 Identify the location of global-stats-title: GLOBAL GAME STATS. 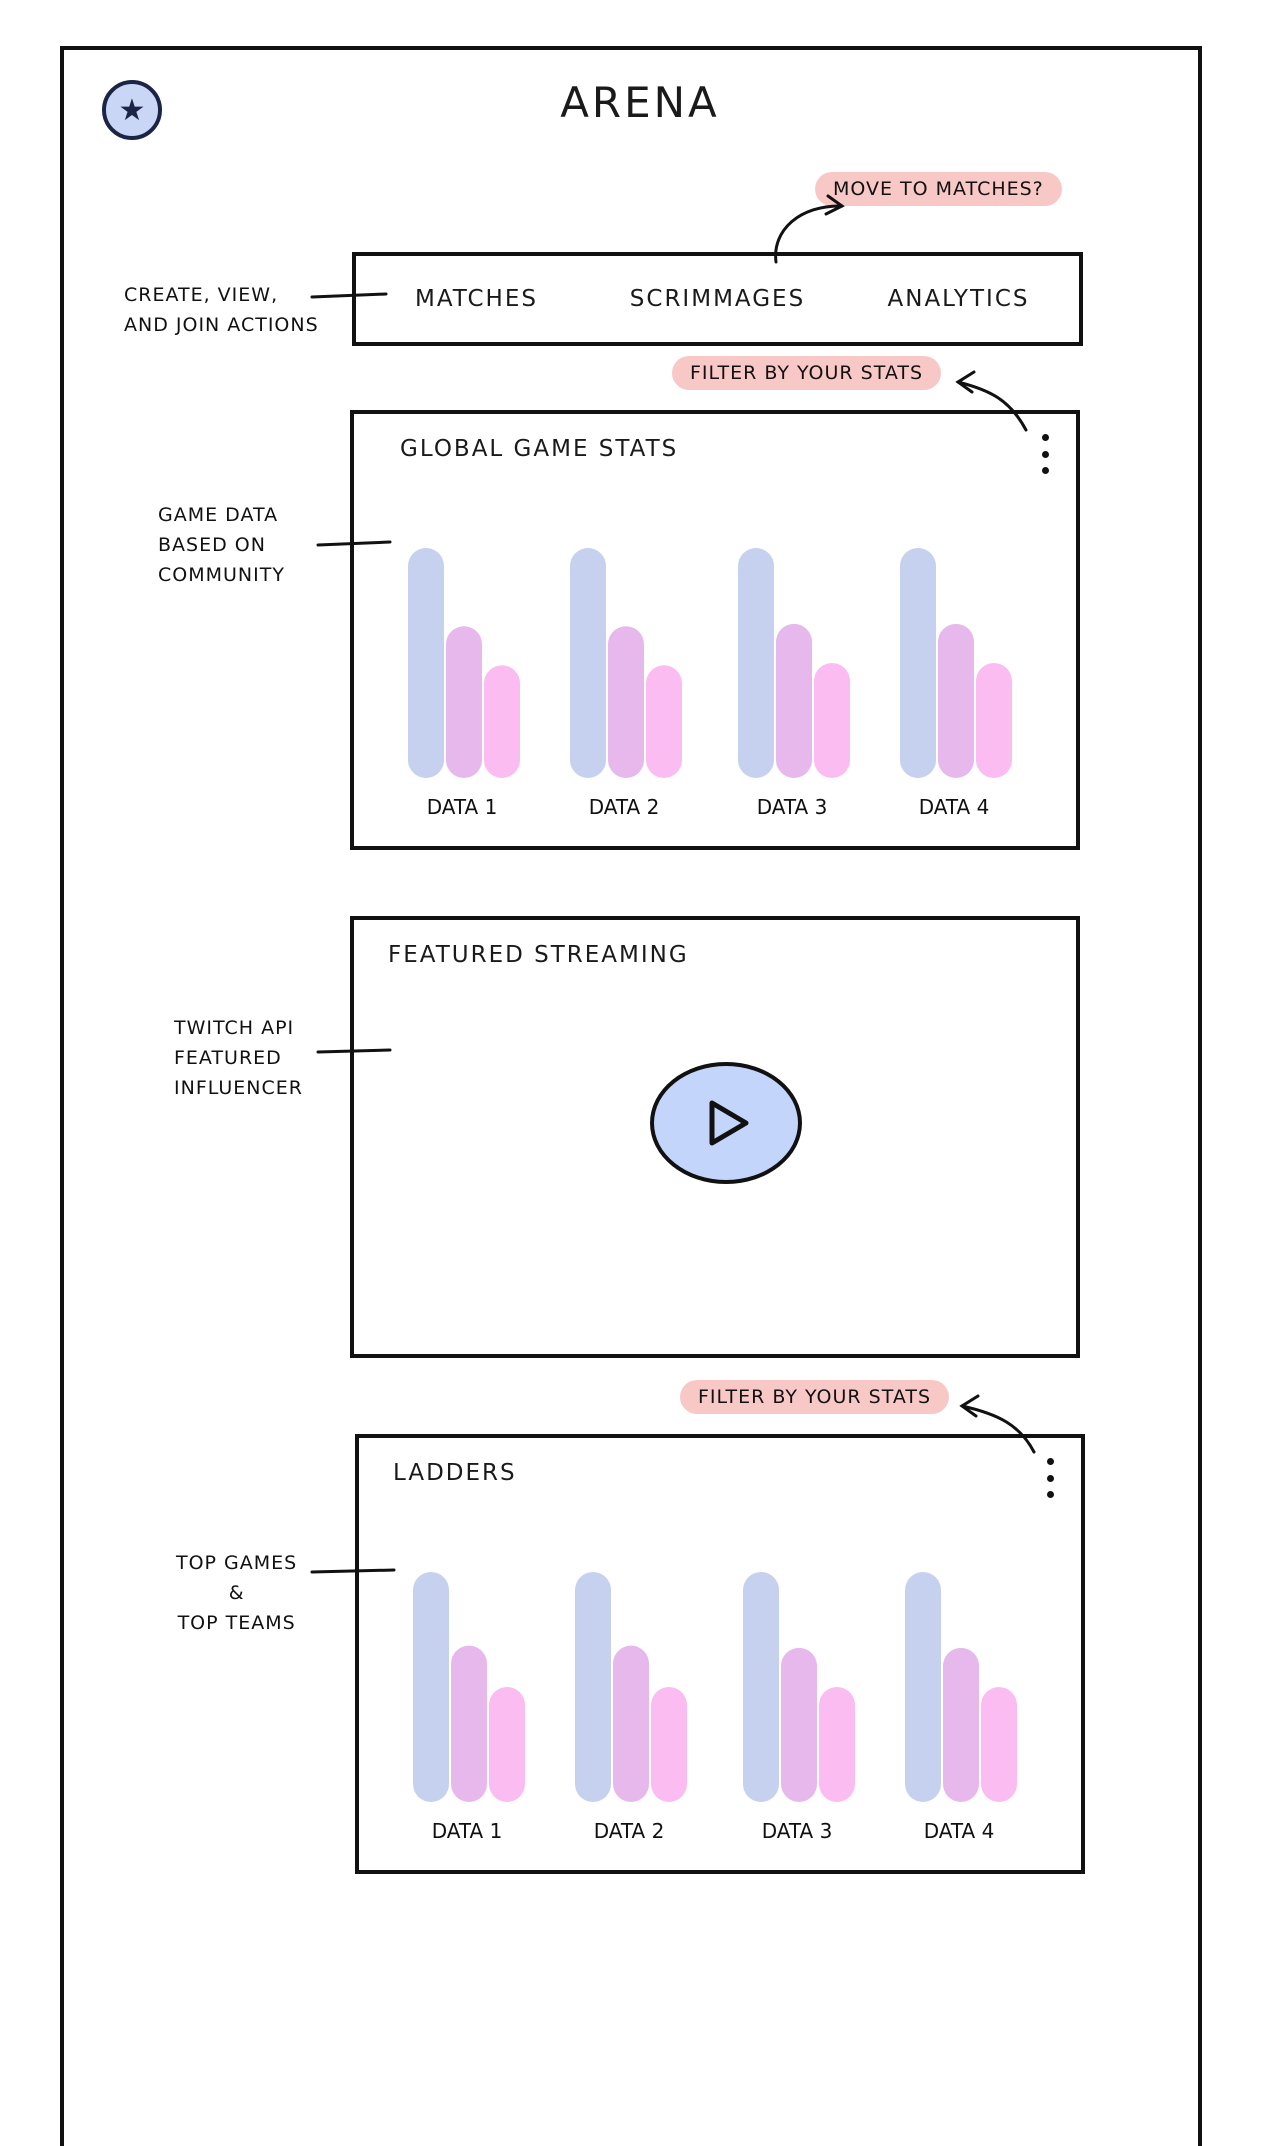
(539, 449).